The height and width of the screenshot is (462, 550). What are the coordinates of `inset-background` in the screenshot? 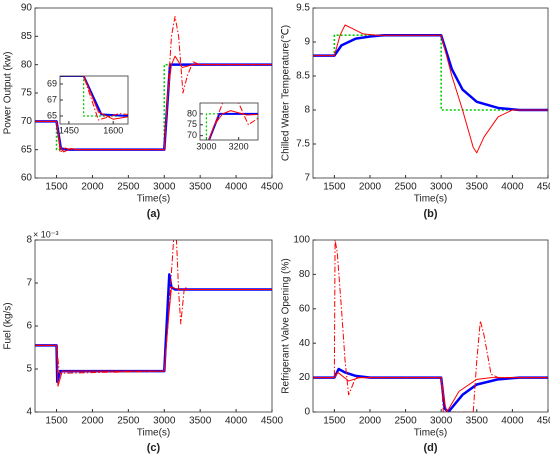 It's located at (229, 121).